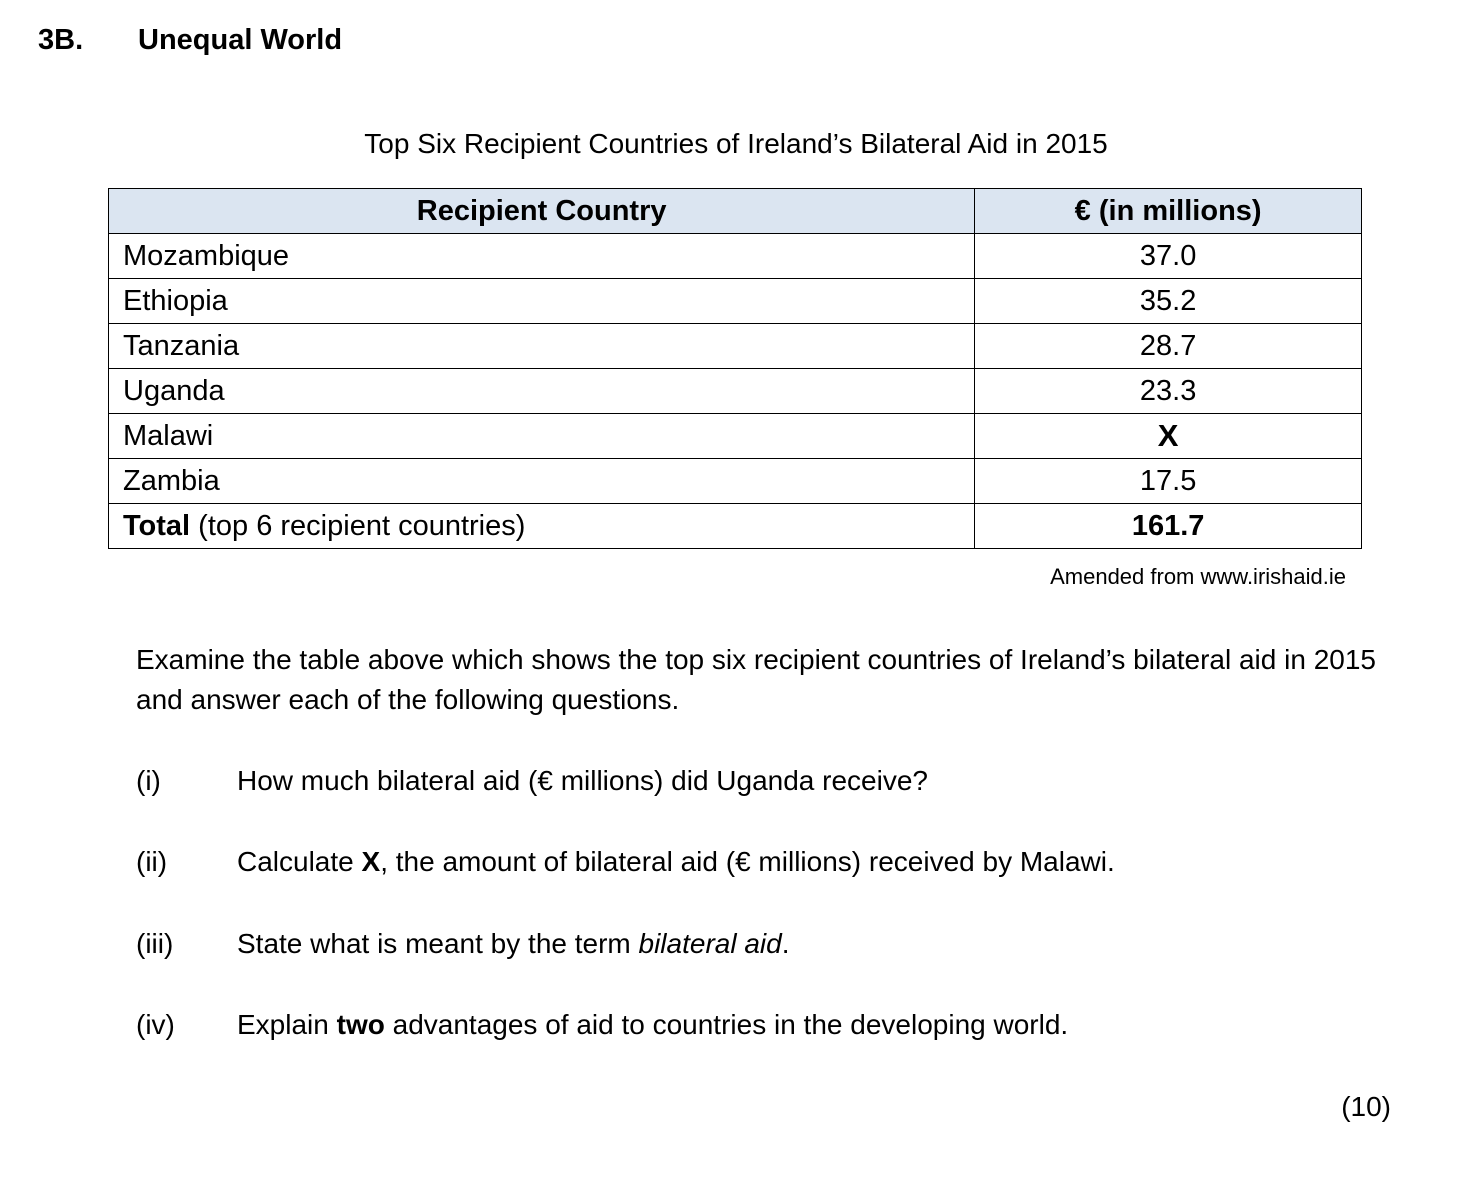 The width and height of the screenshot is (1472, 1192). Describe the element at coordinates (541, 526) in the screenshot. I see `total-label-cell: Total (top 6 recipient countries)` at that location.